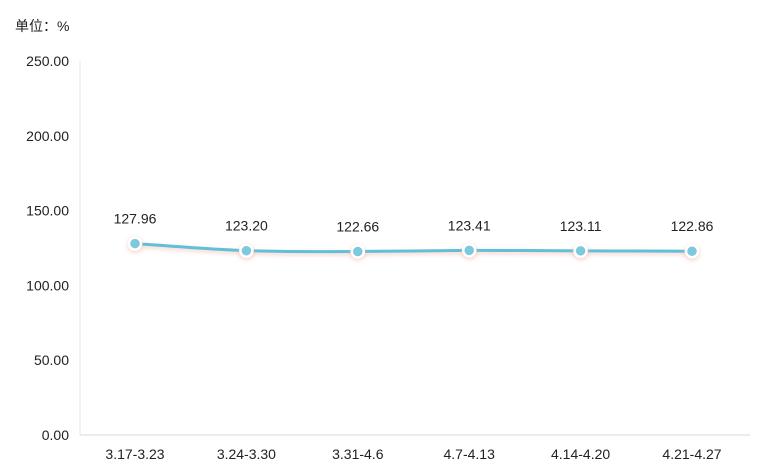  Describe the element at coordinates (134, 454) in the screenshot. I see `x-tick-label: 3.17-3.23` at that location.